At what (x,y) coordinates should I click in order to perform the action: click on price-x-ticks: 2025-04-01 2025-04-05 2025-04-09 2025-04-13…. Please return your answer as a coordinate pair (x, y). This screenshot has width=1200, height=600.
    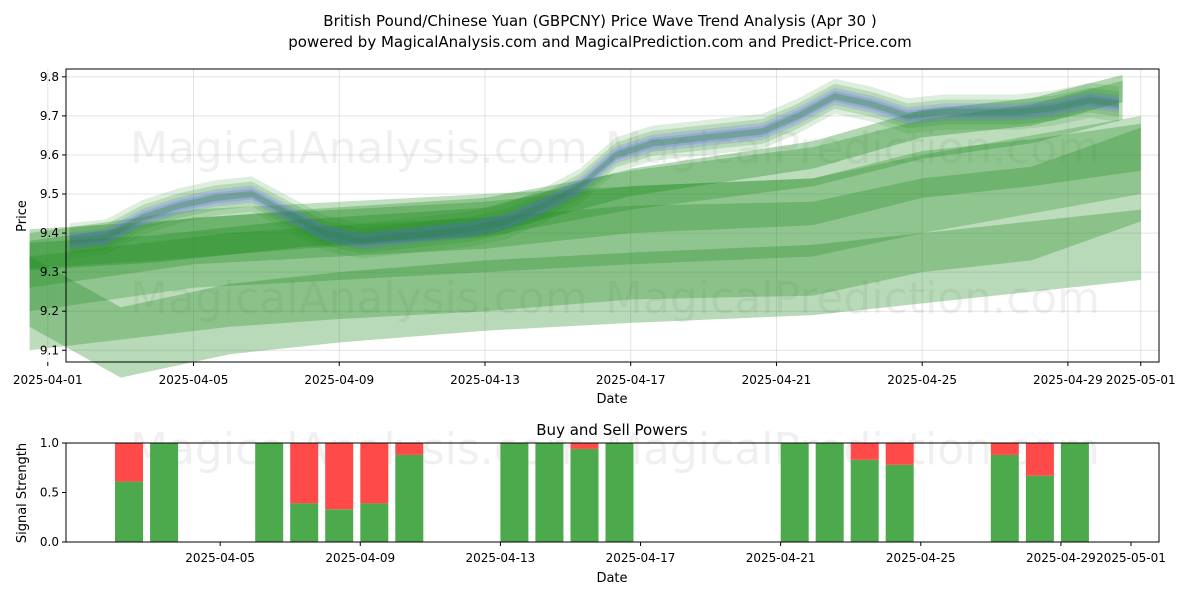
    Looking at the image, I should click on (594, 374).